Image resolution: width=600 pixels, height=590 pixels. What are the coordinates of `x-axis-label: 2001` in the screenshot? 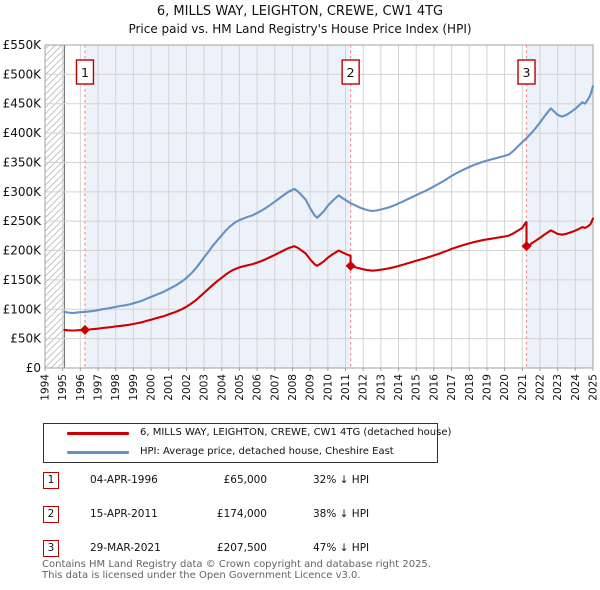 It's located at (169, 387).